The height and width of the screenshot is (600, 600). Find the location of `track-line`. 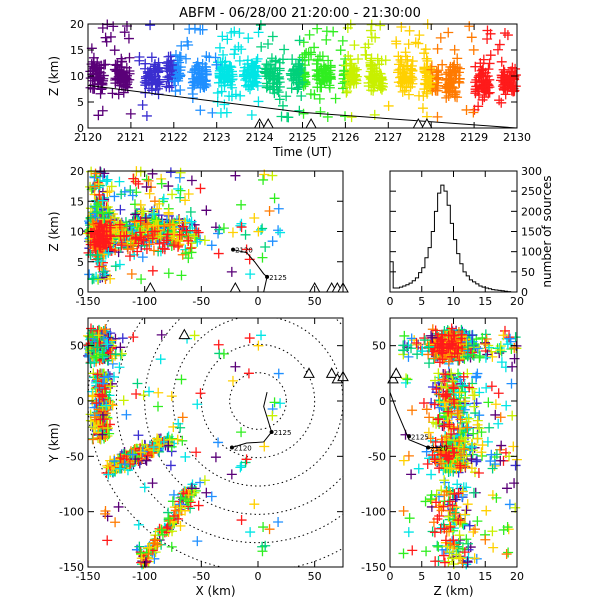

track-line is located at coordinates (252, 420).